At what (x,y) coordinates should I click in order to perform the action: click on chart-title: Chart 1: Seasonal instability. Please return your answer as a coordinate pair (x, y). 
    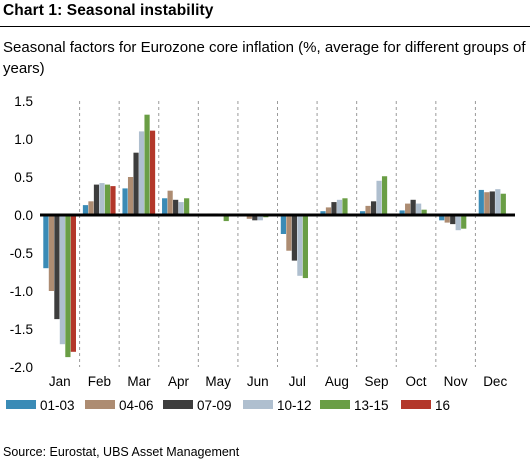
    Looking at the image, I should click on (108, 10).